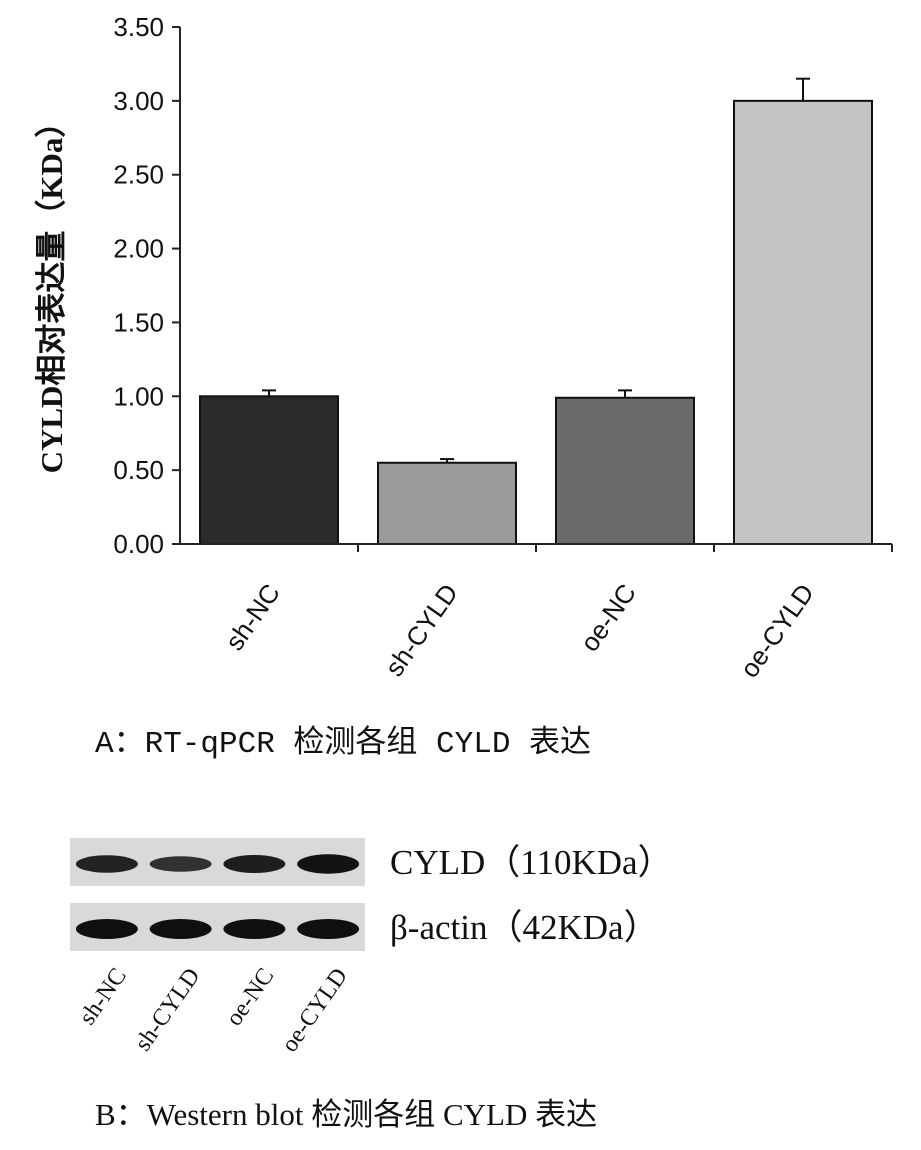 The image size is (921, 1150). I want to click on y-tick-label: 0.50, so click(138, 470).